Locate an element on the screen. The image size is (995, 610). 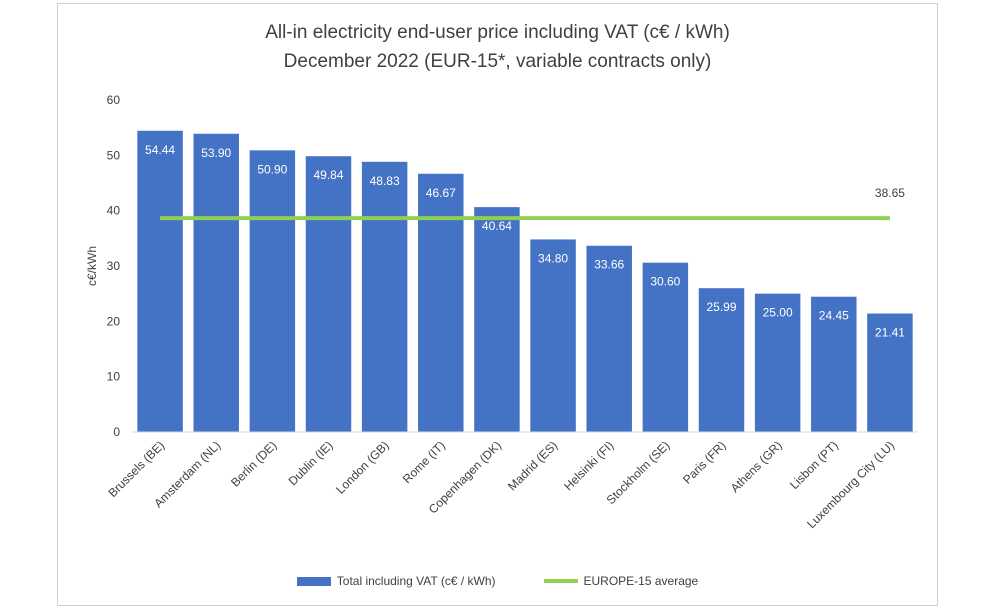
bar-data-label: 50.90 is located at coordinates (272, 169).